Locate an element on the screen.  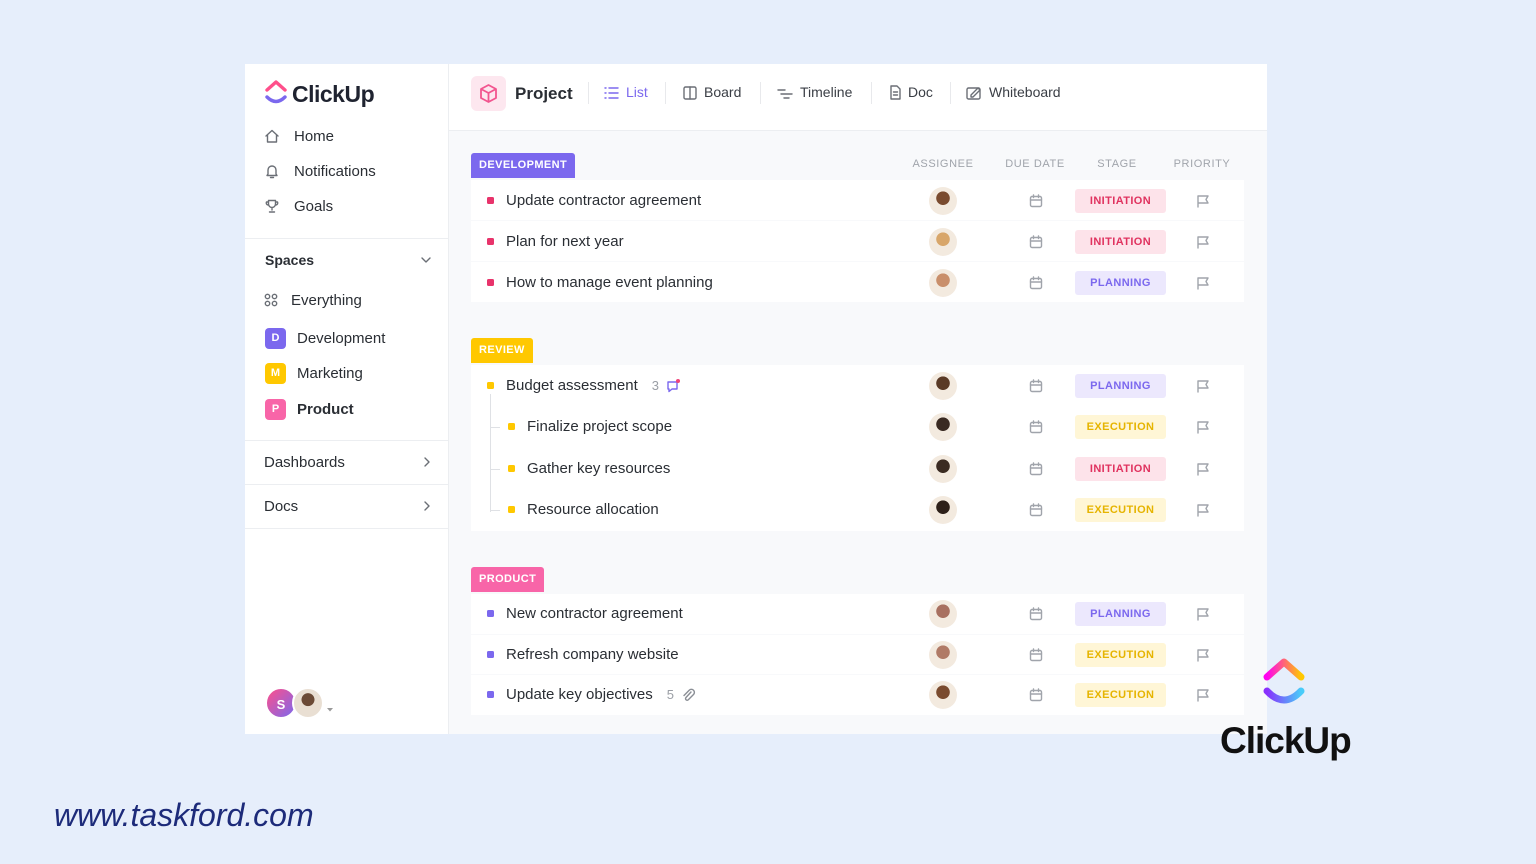
space-item: Product is located at coordinates (325, 409).